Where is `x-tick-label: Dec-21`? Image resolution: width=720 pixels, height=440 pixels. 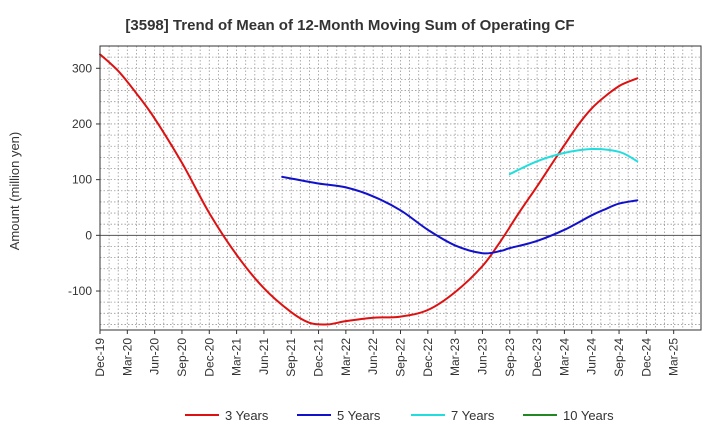 x-tick-label: Dec-21 is located at coordinates (319, 357).